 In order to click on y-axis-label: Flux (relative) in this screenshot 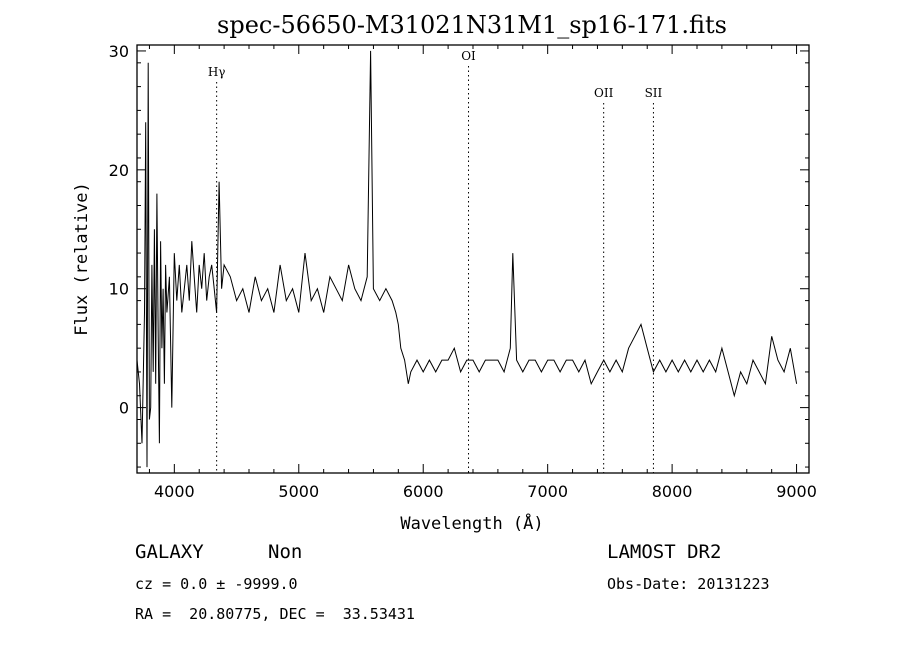, I will do `click(82, 259)`.